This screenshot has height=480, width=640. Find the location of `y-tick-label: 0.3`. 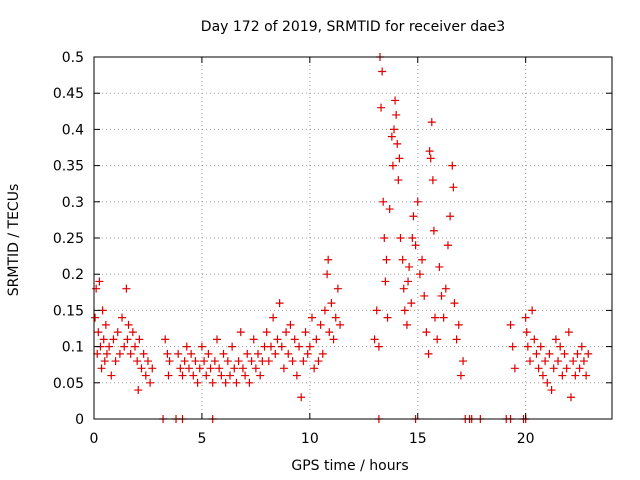

y-tick-label: 0.3 is located at coordinates (73, 203).